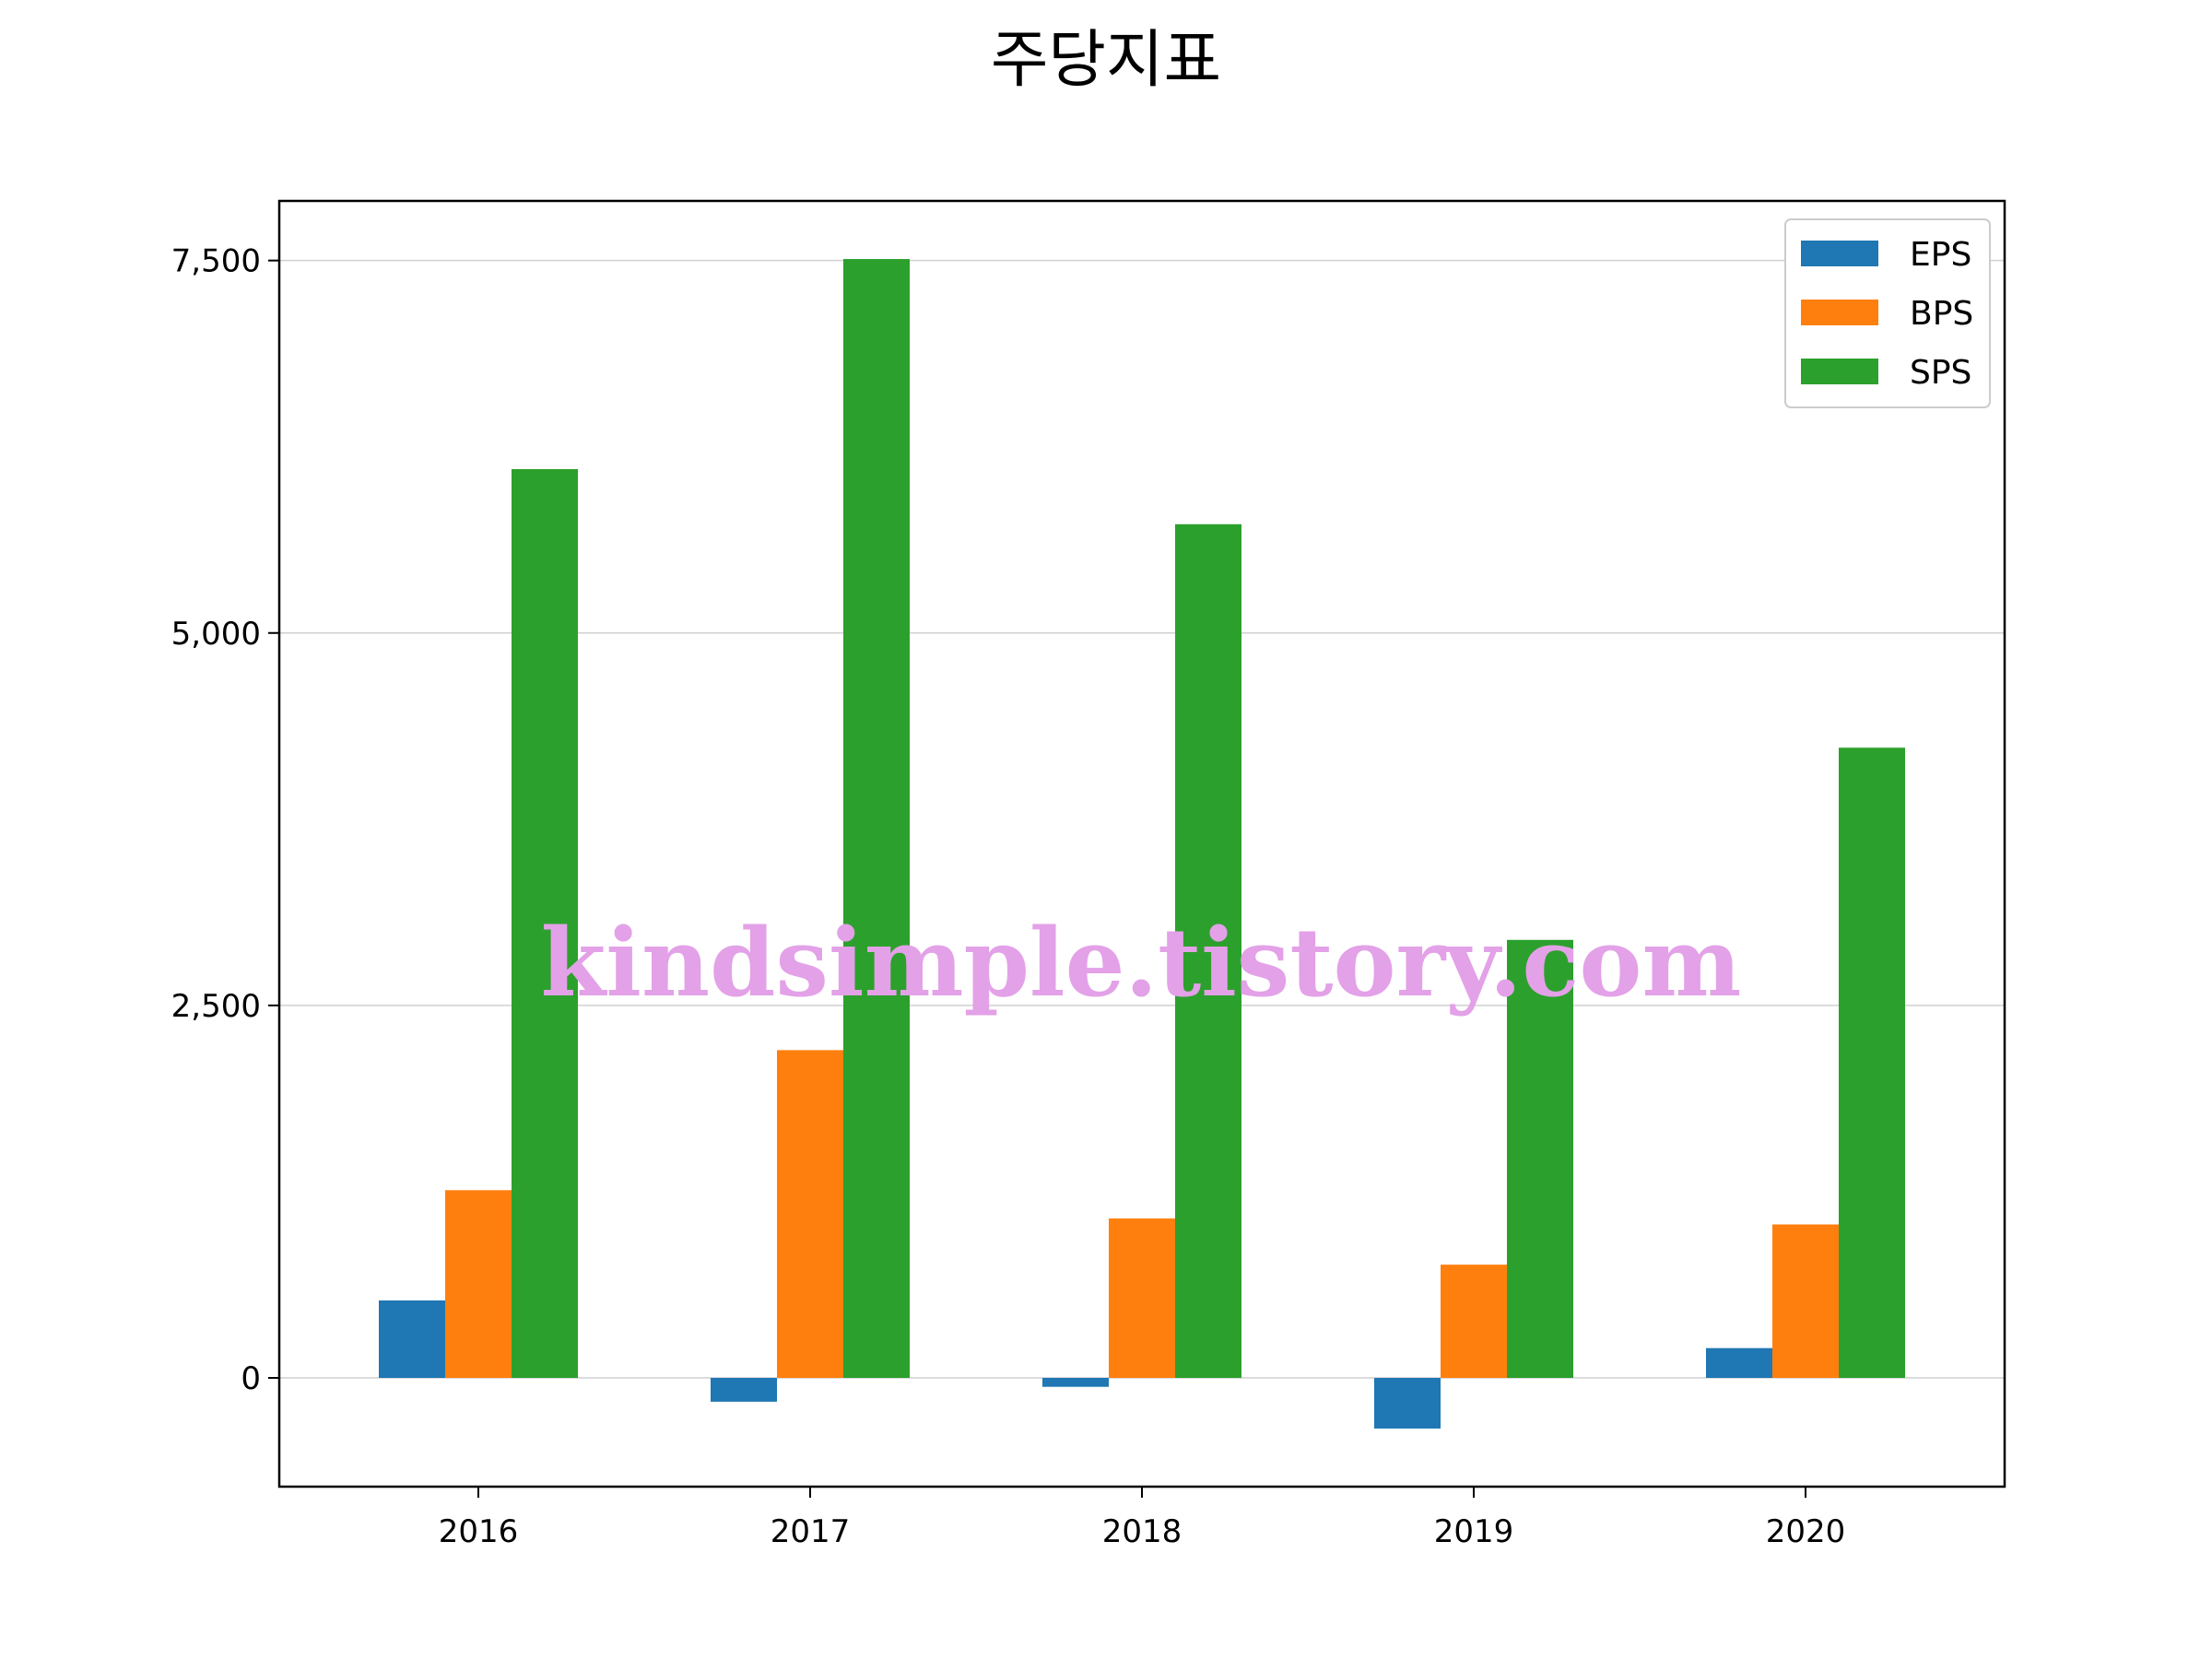 The height and width of the screenshot is (1659, 2212). I want to click on bar-sps-2020, so click(1872, 1062).